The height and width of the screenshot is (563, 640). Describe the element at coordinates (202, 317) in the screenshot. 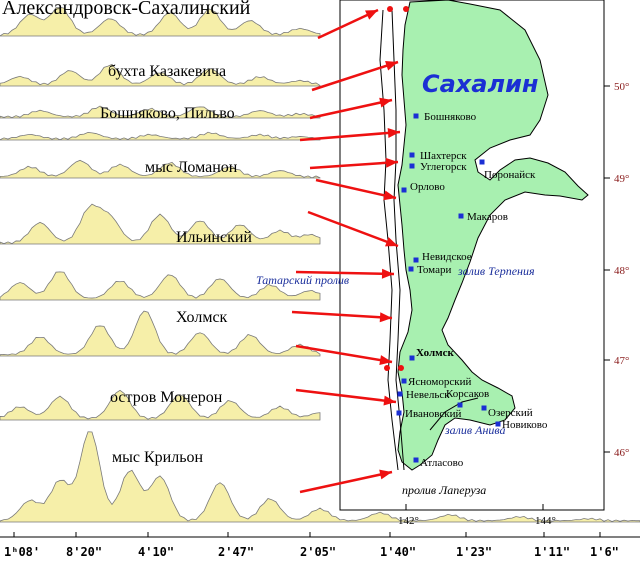

I see `record-label: Холмск` at that location.